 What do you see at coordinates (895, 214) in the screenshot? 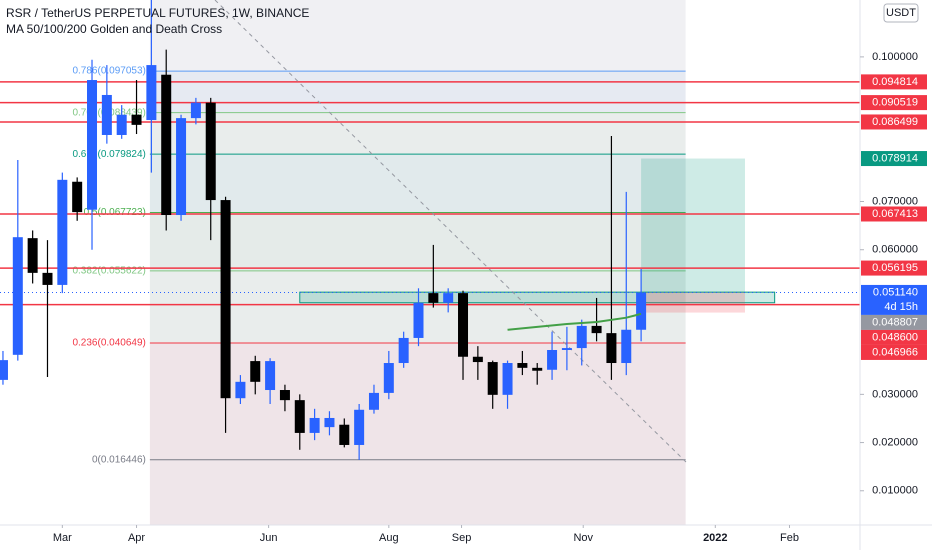
I see `price-label: 0.067413` at bounding box center [895, 214].